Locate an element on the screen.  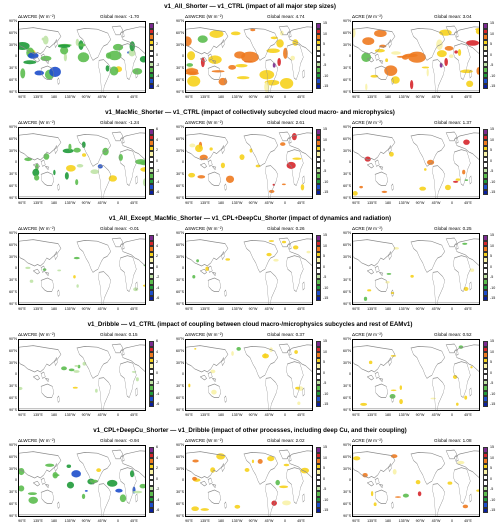
latitude-tick-label: 30°N is located at coordinates (179, 150).